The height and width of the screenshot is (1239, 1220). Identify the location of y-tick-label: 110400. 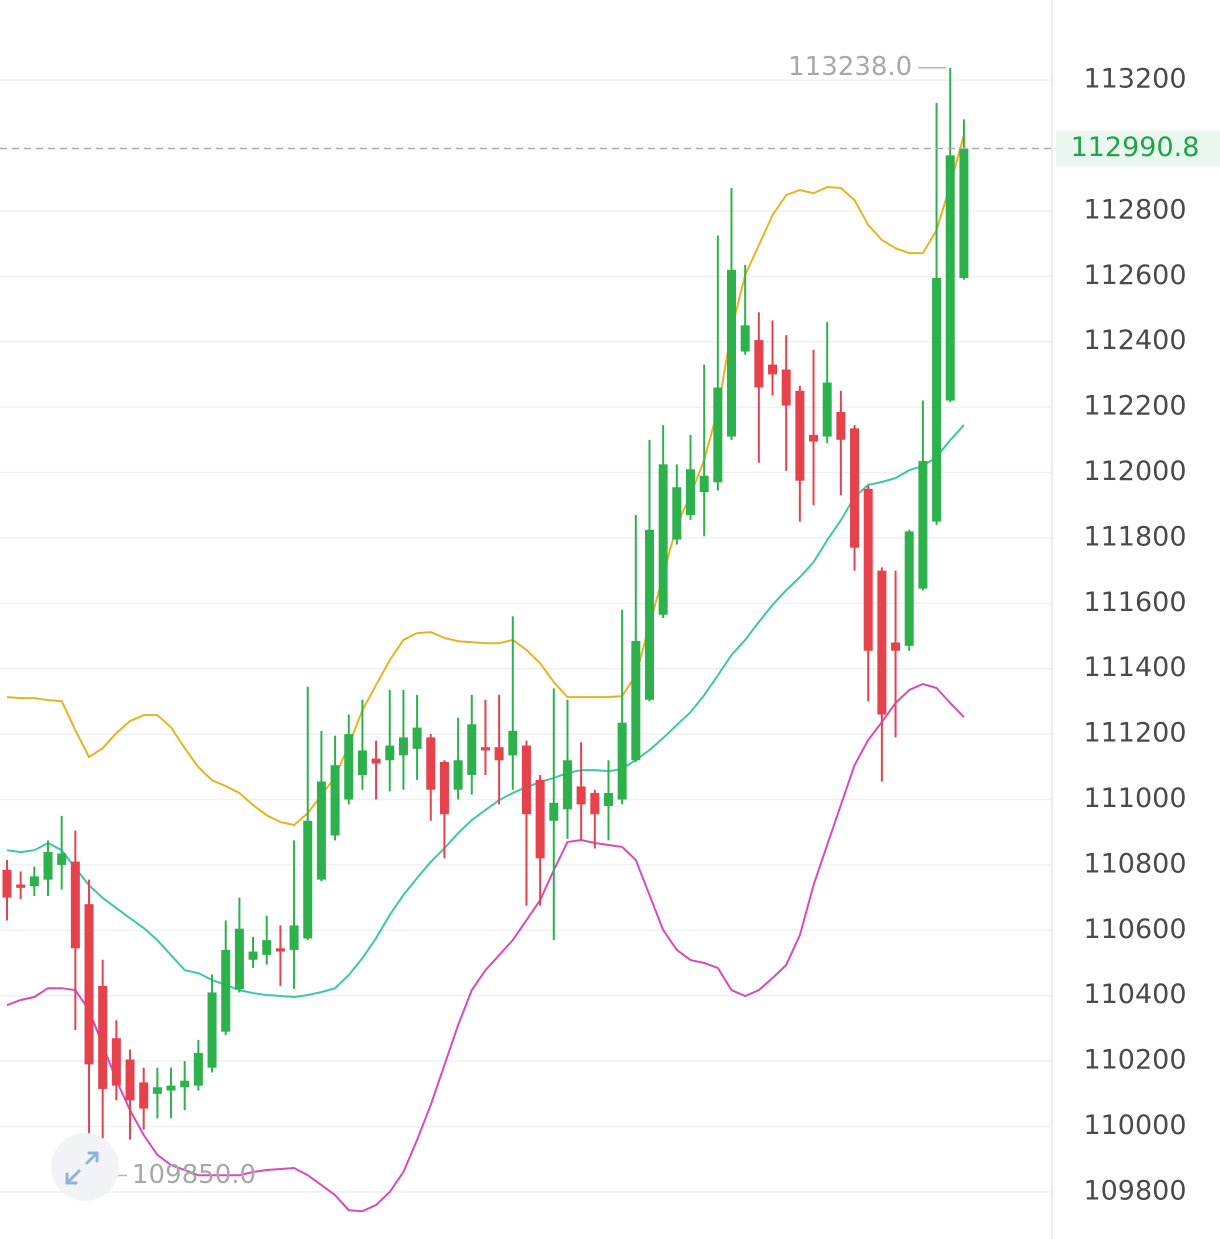
(1134, 994).